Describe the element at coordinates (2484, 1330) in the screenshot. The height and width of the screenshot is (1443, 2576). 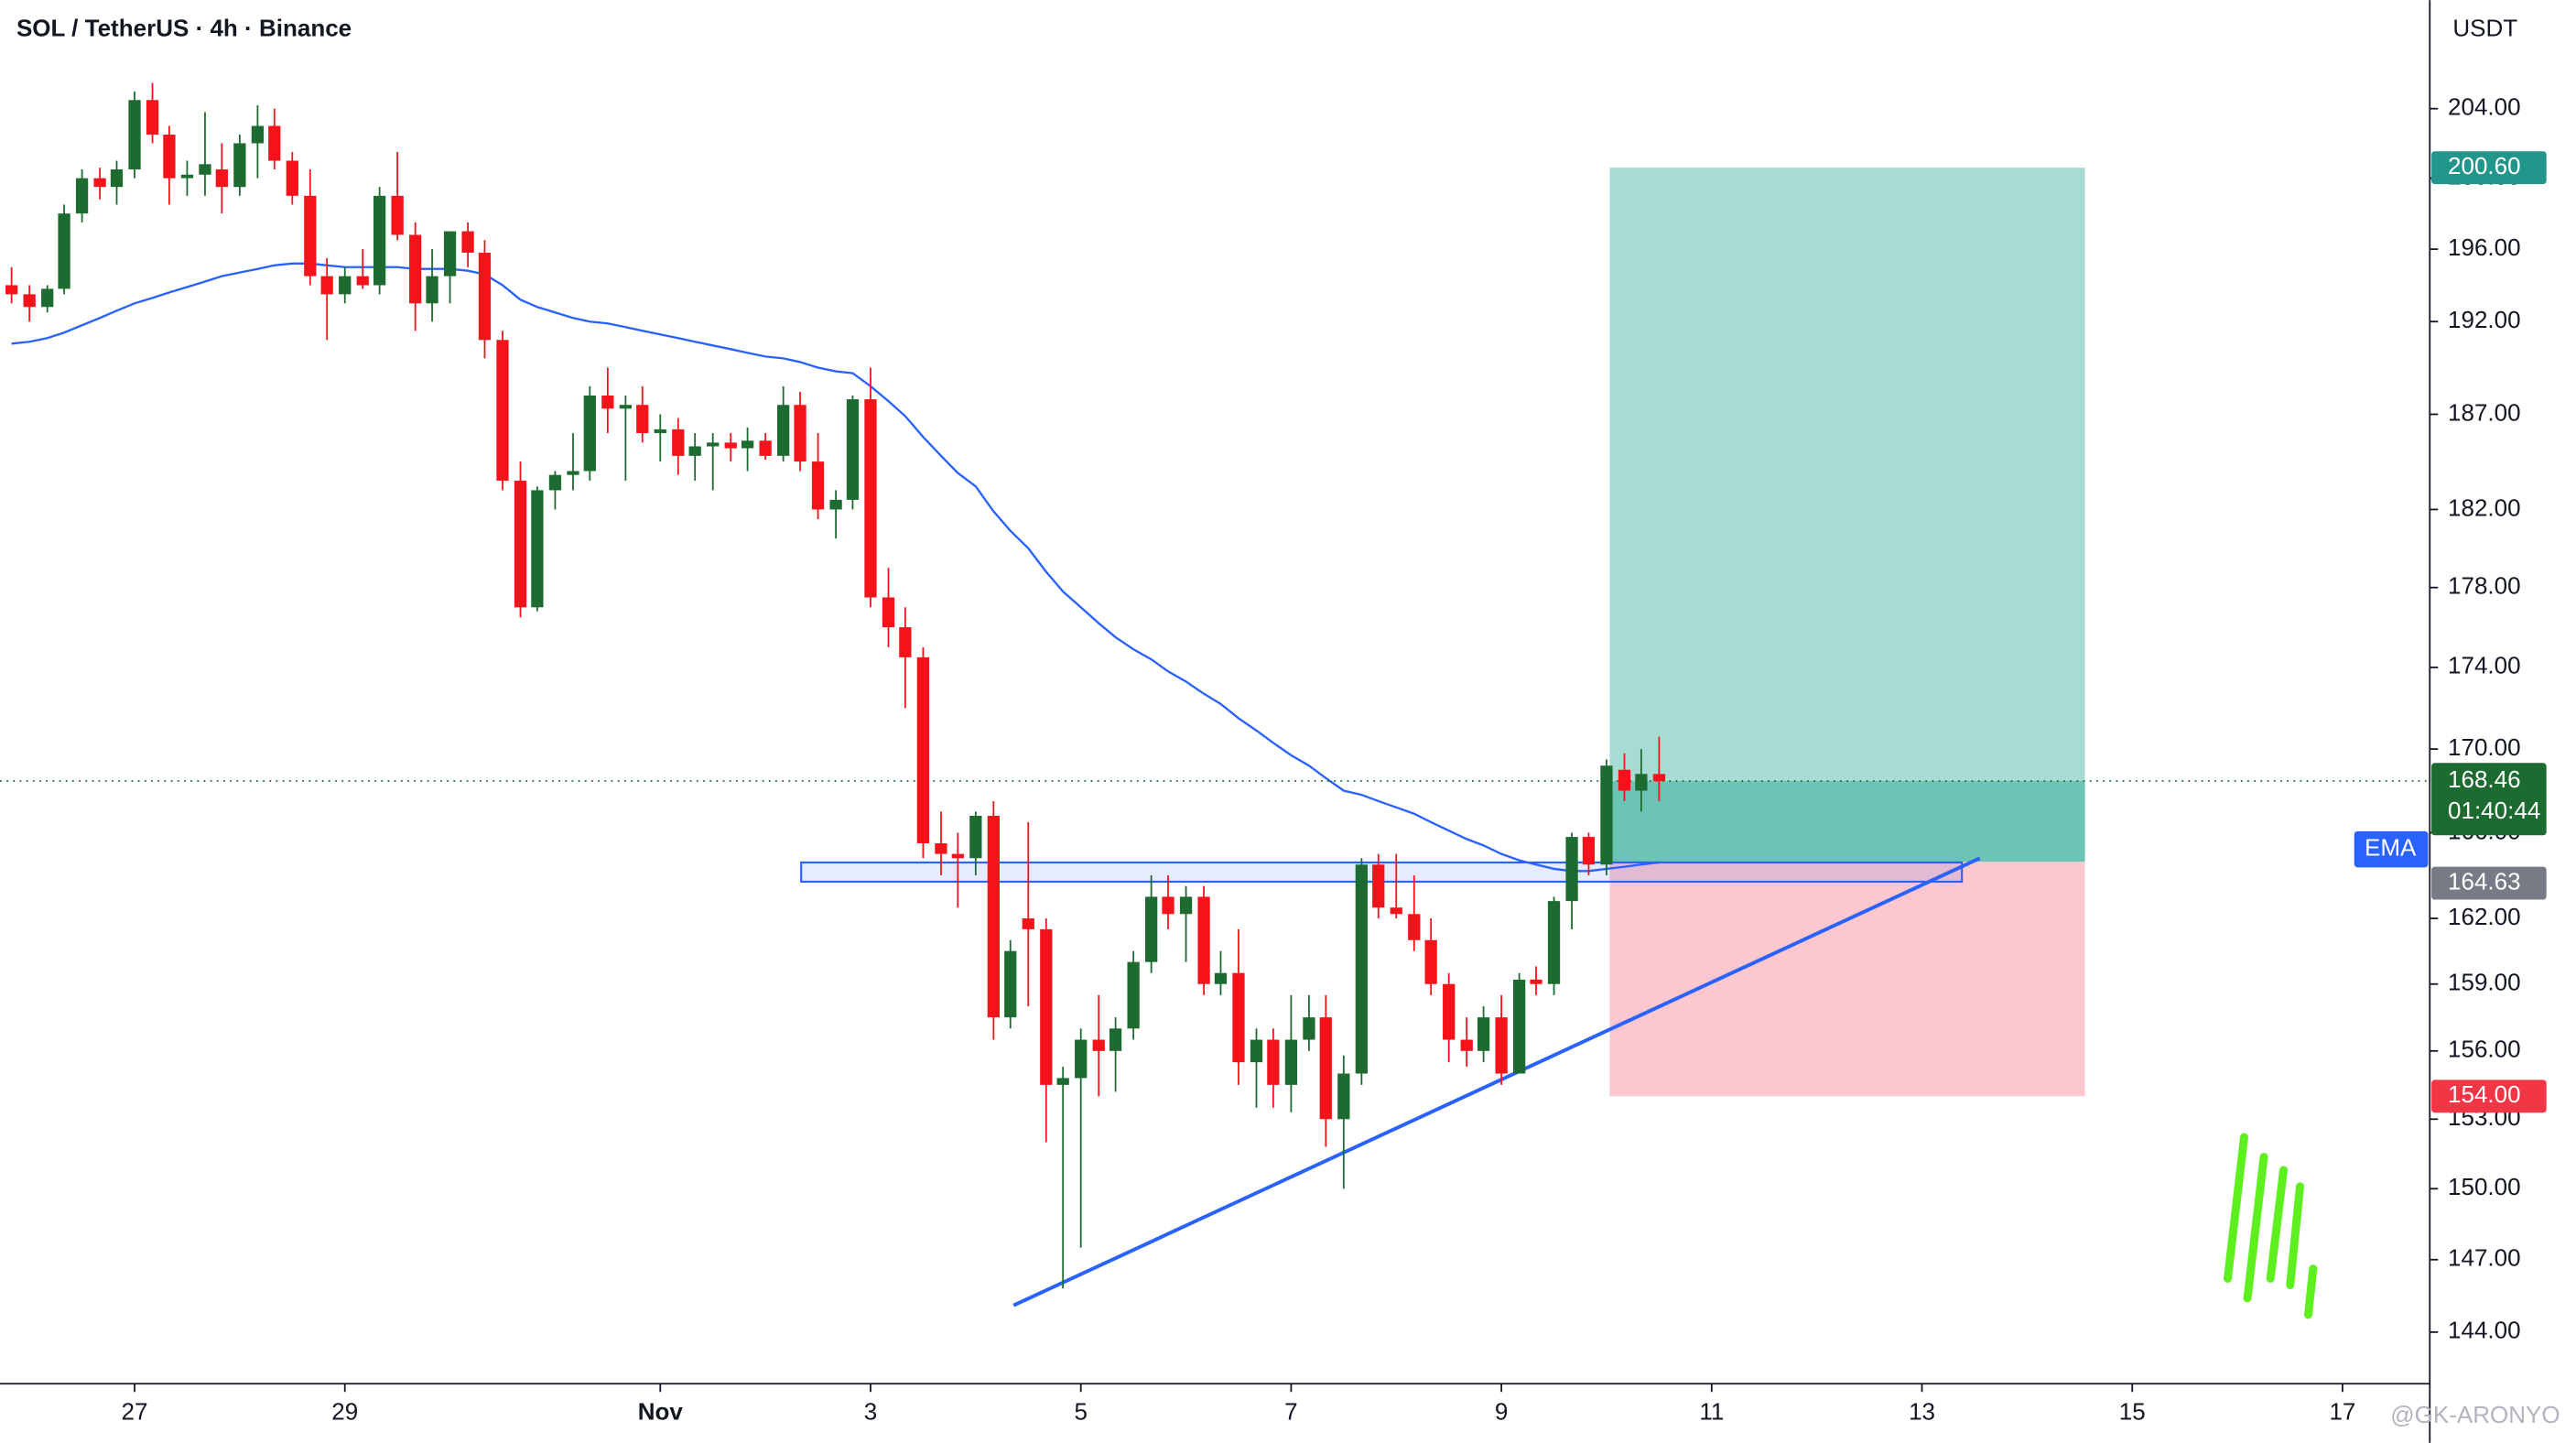
I see `y-tick-label: 144.00` at that location.